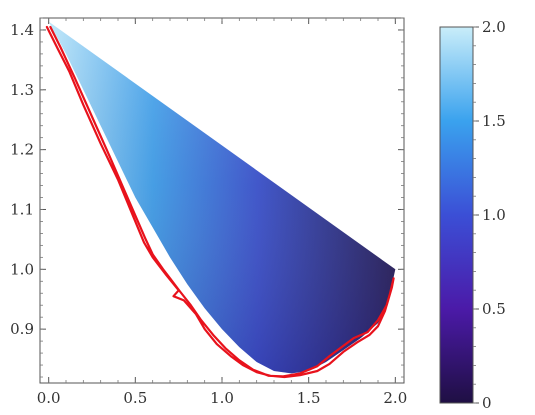 The width and height of the screenshot is (535, 415). What do you see at coordinates (494, 215) in the screenshot?
I see `colorbar-tick-label: 1.0` at bounding box center [494, 215].